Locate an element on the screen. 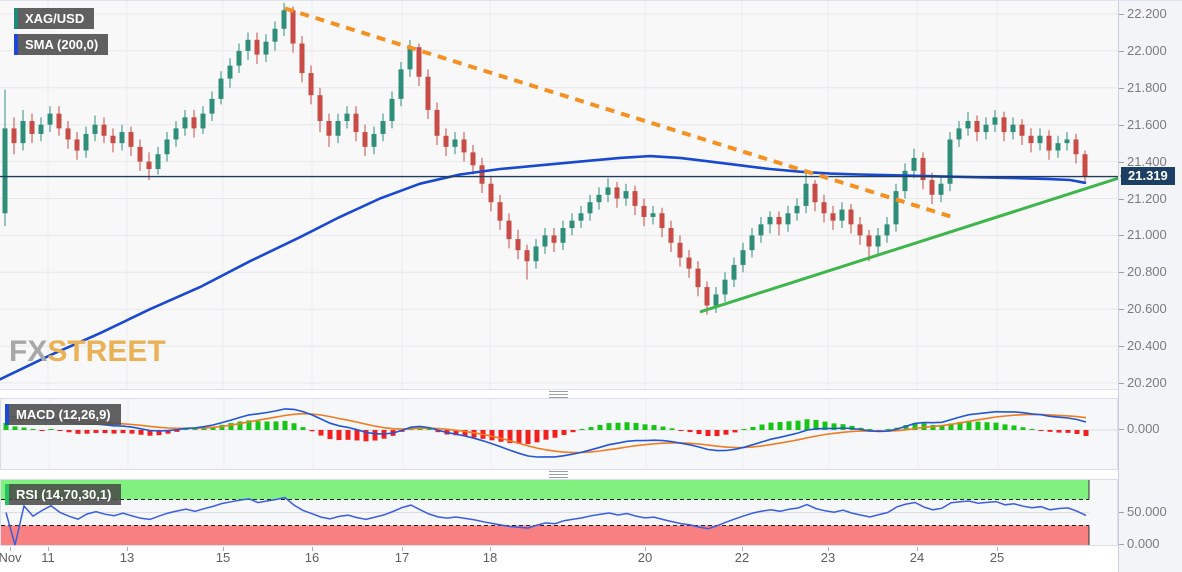 Image resolution: width=1182 pixels, height=572 pixels. rsi-line is located at coordinates (546, 521).